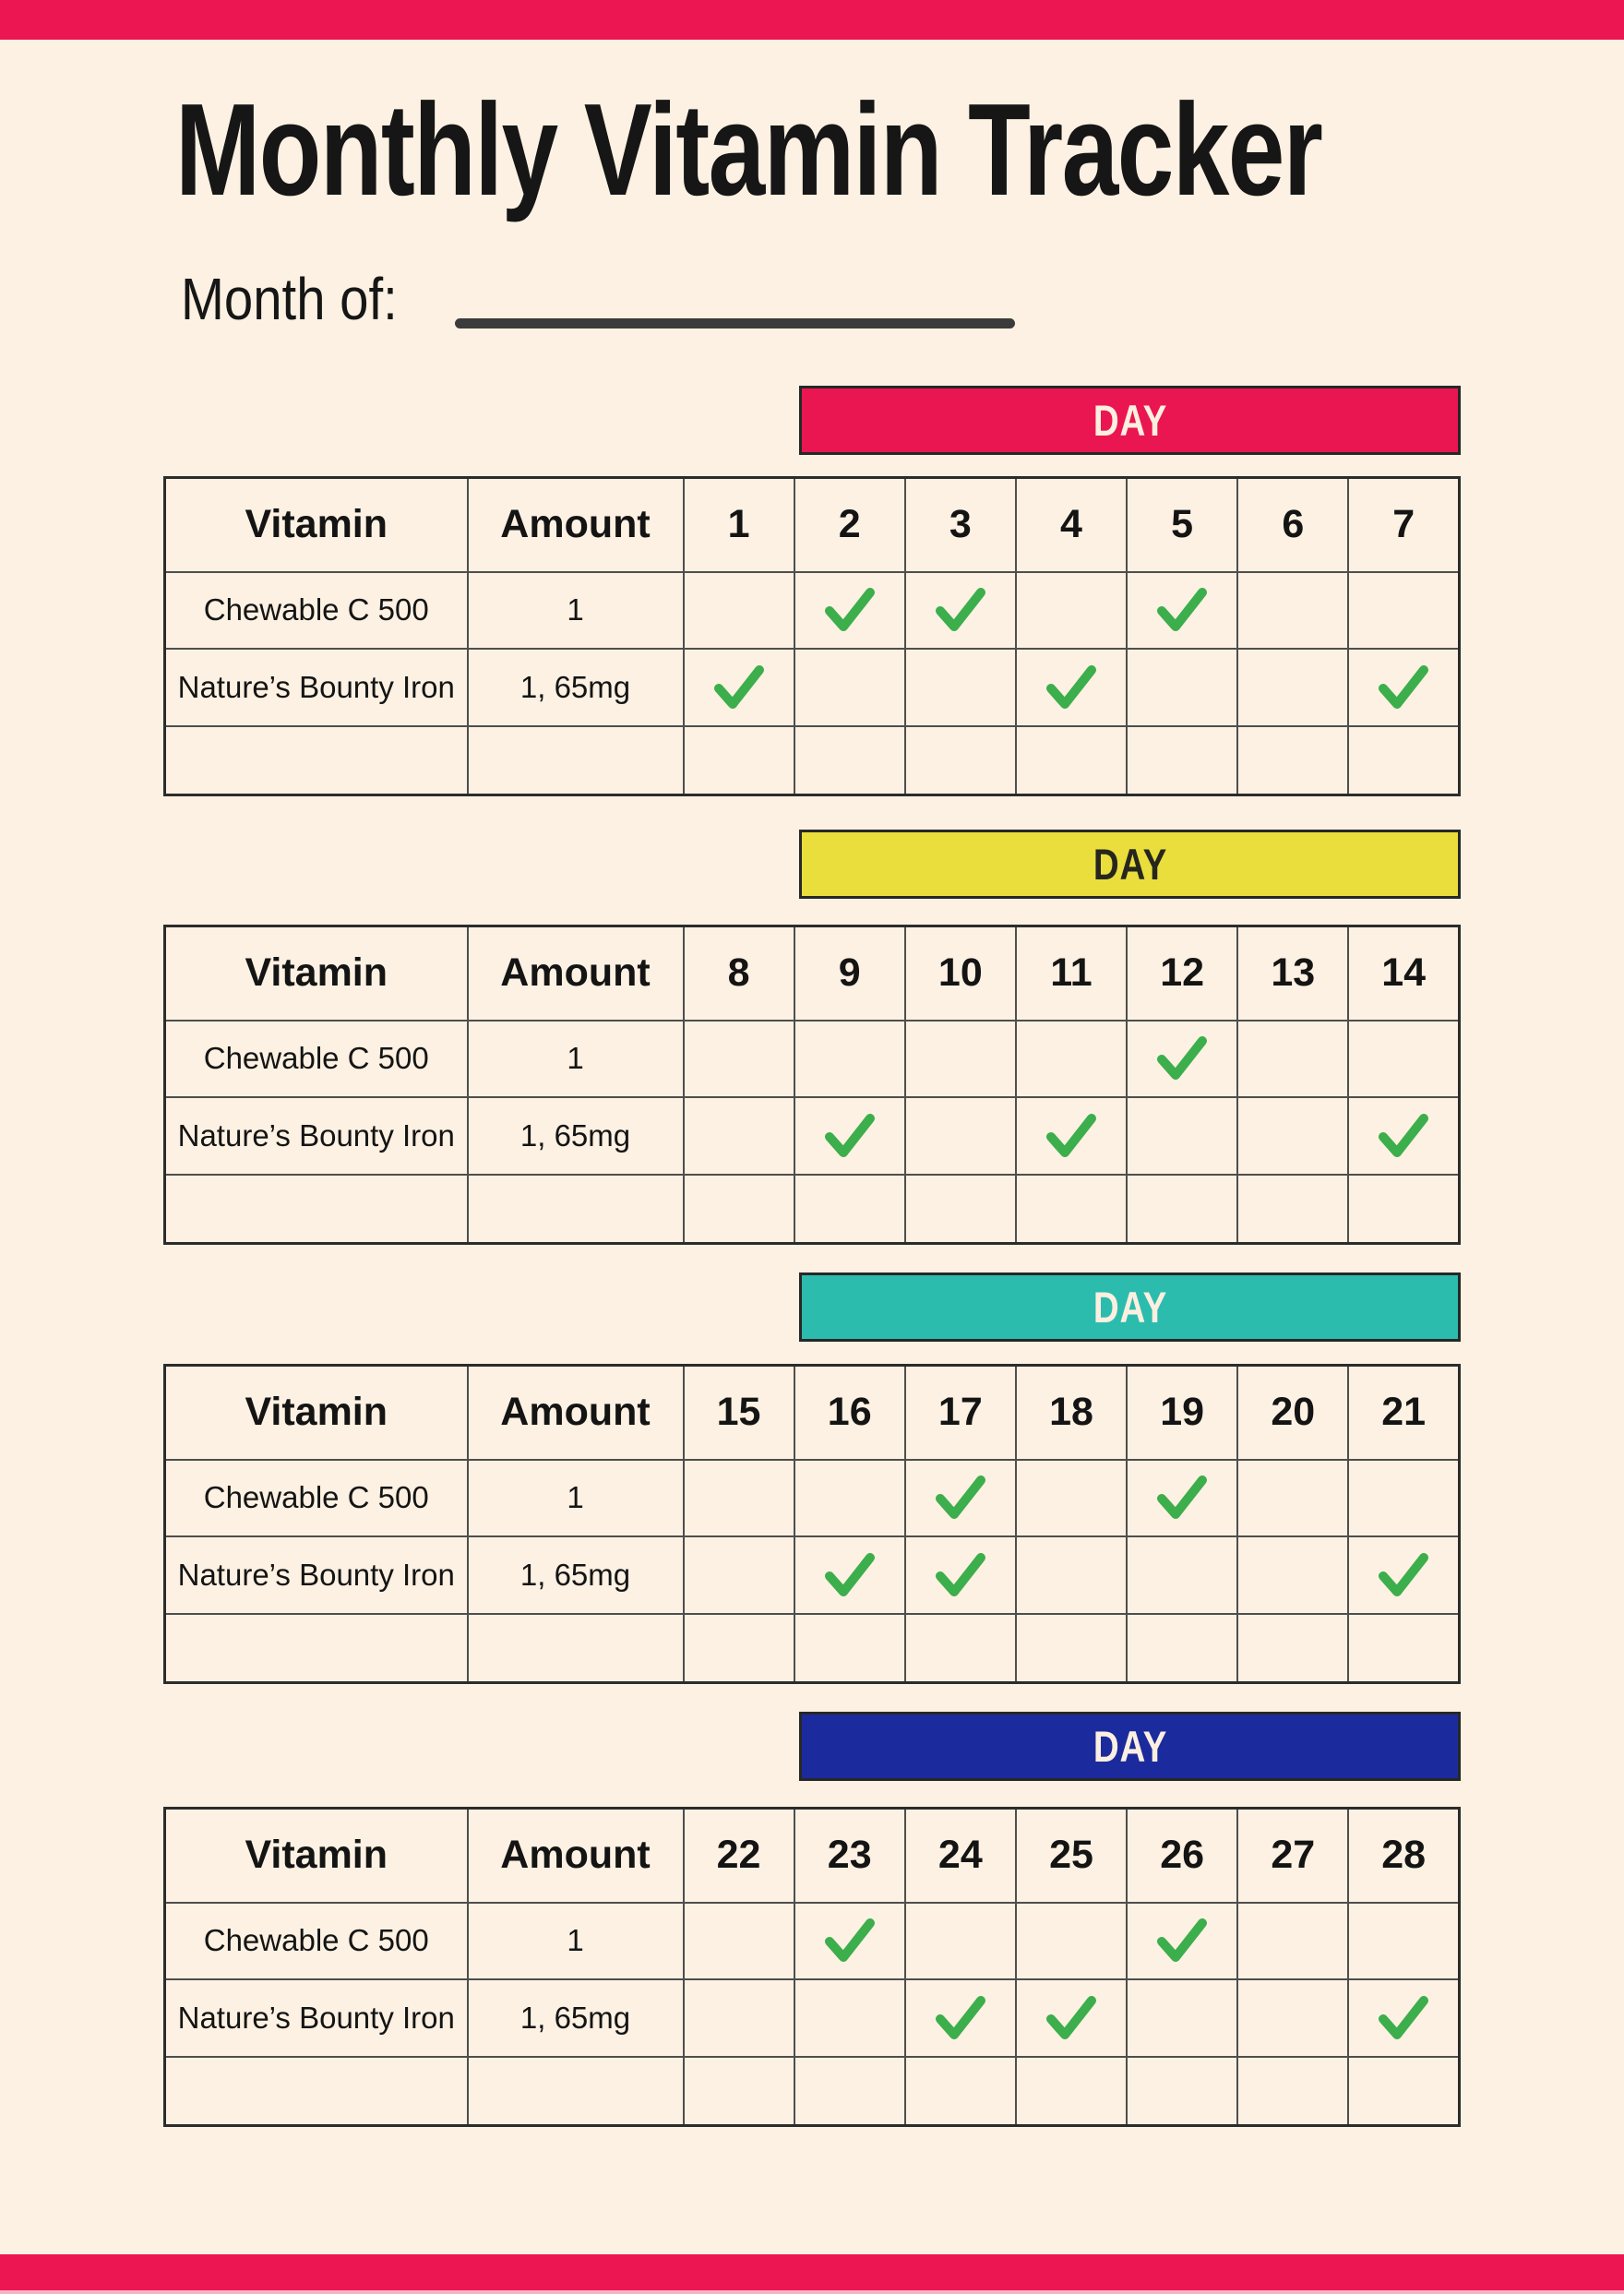 The width and height of the screenshot is (1624, 2294). What do you see at coordinates (316, 1940) in the screenshot?
I see `vitamin-name-cell: Chewable C 500` at bounding box center [316, 1940].